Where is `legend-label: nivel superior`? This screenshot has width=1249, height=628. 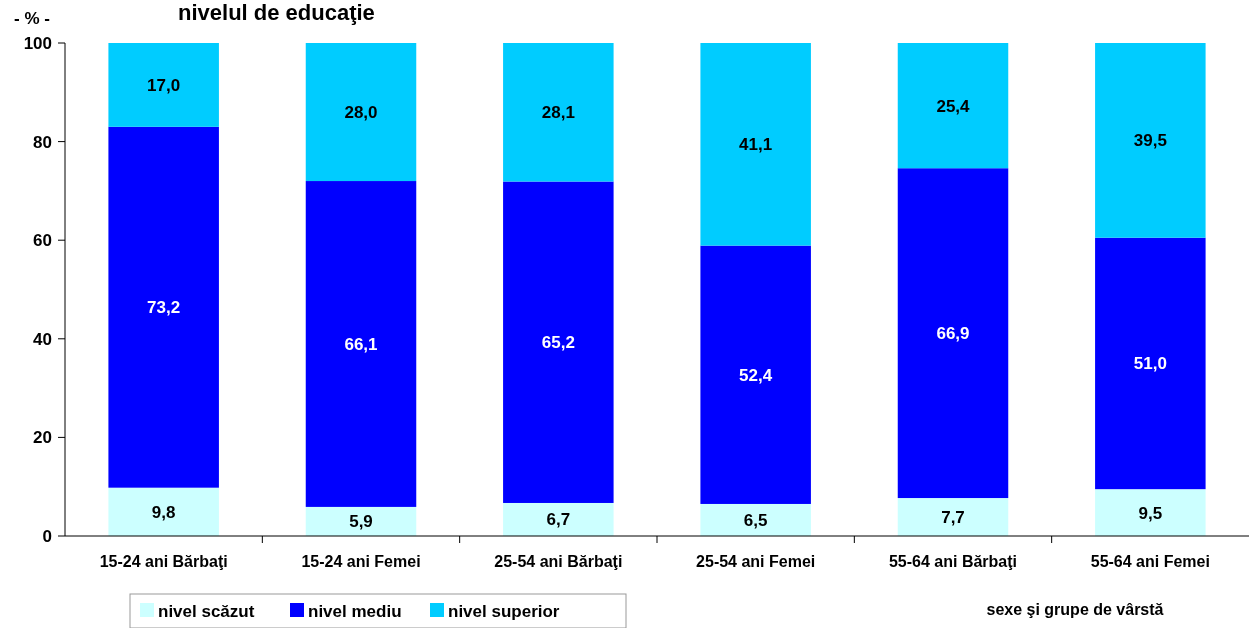 legend-label: nivel superior is located at coordinates (504, 611).